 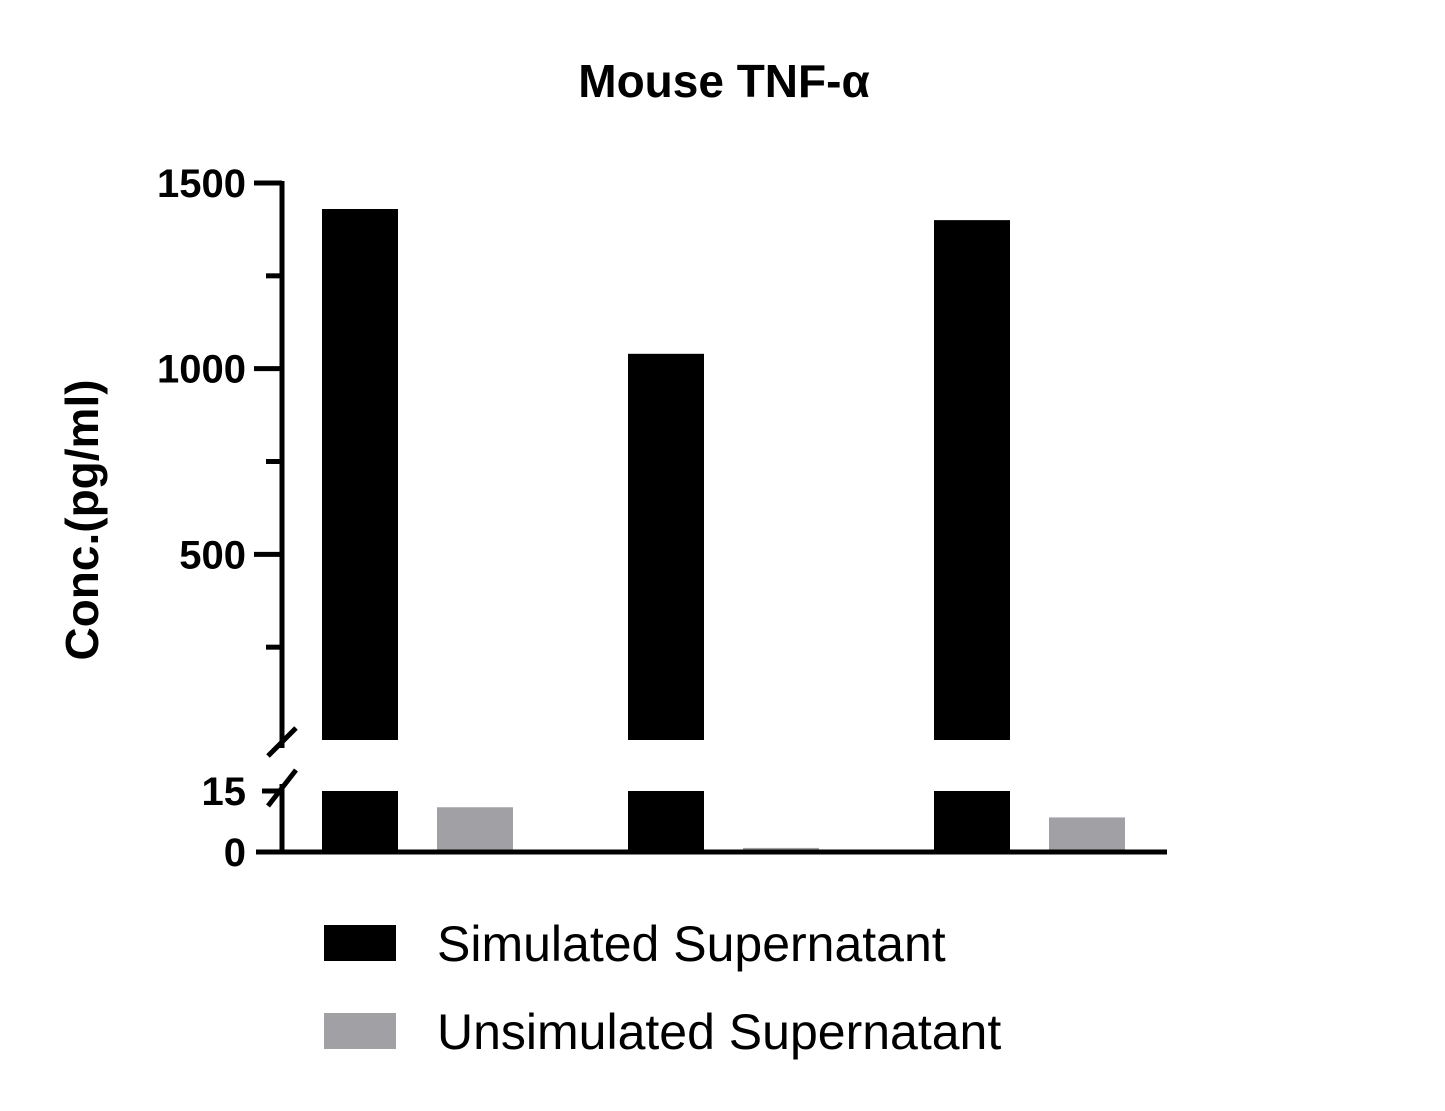 What do you see at coordinates (224, 792) in the screenshot?
I see `y-tick-label-15: 15` at bounding box center [224, 792].